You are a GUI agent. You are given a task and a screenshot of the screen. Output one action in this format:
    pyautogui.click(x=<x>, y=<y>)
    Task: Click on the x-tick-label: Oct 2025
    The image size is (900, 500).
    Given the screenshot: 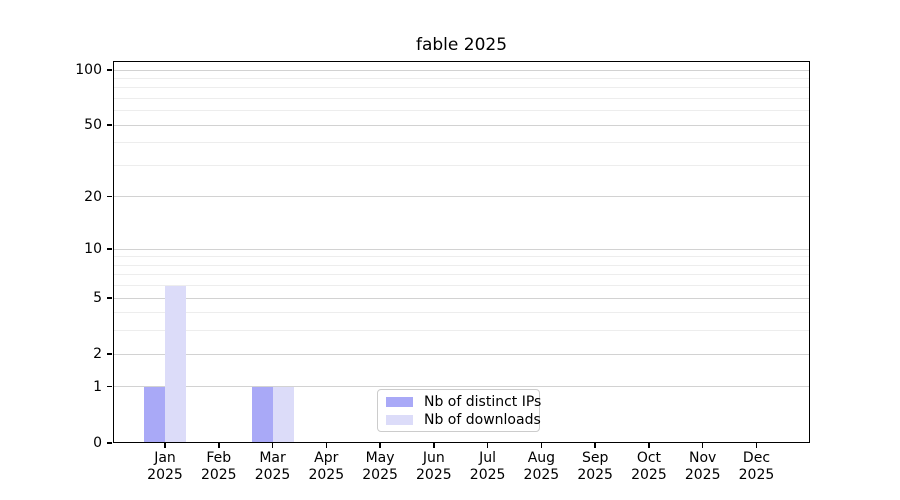 What is the action you would take?
    pyautogui.click(x=649, y=467)
    